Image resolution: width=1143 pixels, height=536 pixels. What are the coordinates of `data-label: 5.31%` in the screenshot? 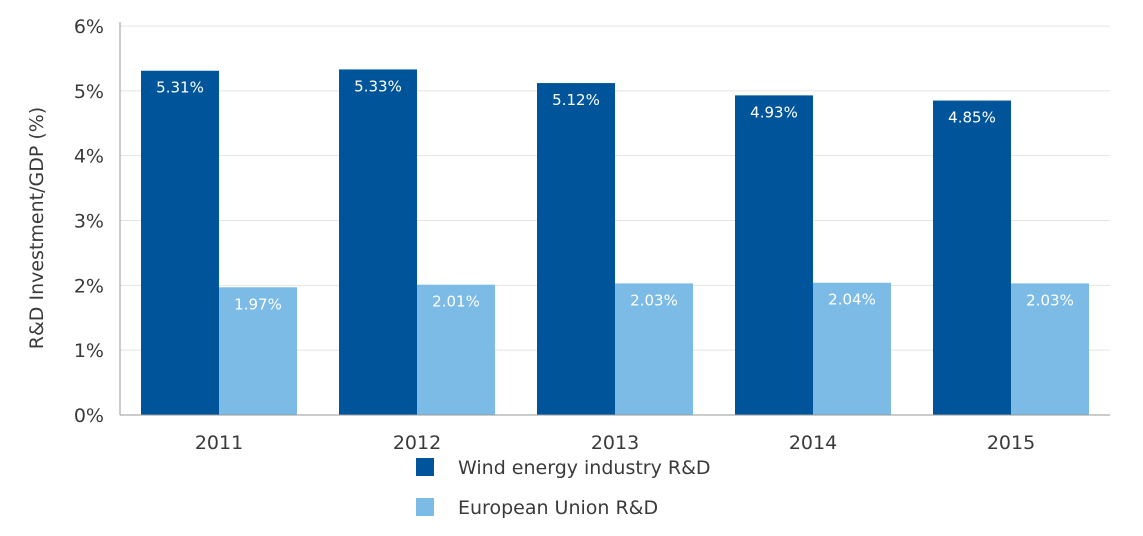 It's located at (180, 88).